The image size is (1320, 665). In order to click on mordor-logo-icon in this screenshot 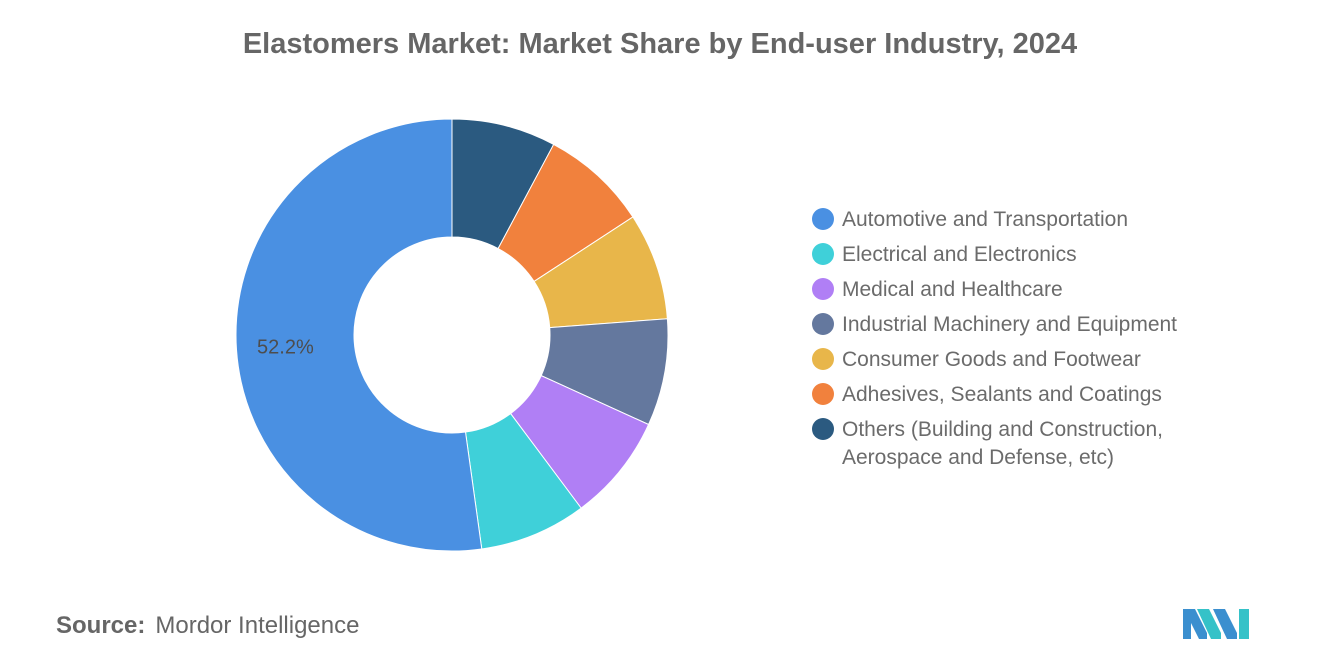, I will do `click(1216, 624)`.